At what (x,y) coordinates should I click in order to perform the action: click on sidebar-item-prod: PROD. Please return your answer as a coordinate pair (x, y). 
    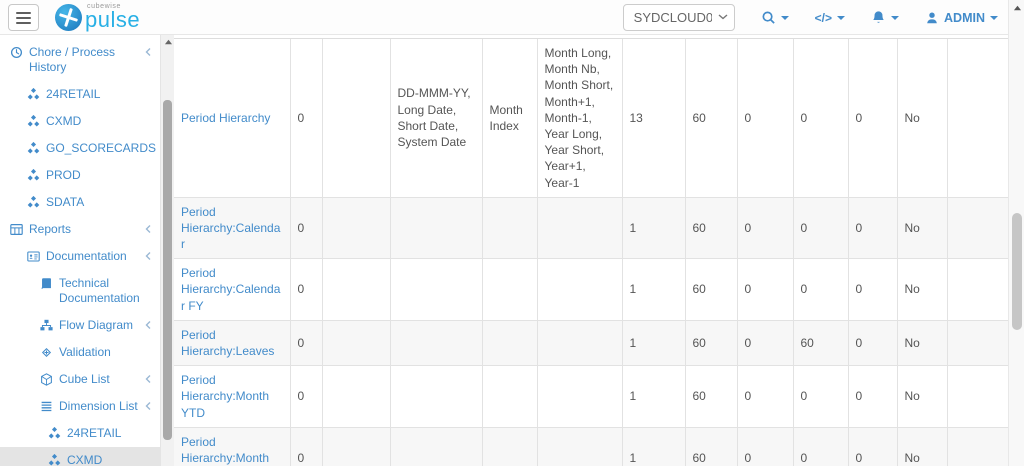
    Looking at the image, I should click on (80, 175).